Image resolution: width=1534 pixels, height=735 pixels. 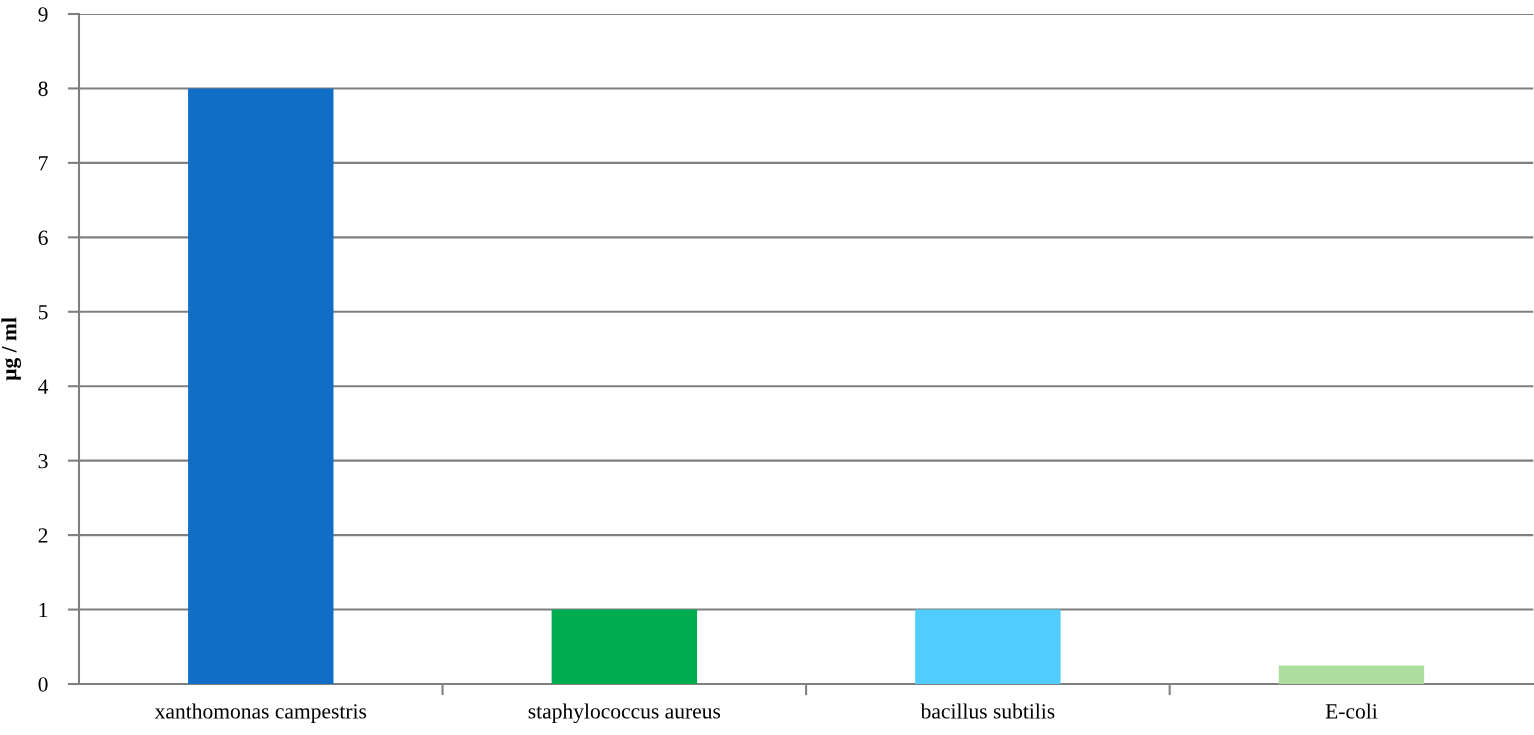 I want to click on y-axis-title: µg / ml, so click(x=11, y=349).